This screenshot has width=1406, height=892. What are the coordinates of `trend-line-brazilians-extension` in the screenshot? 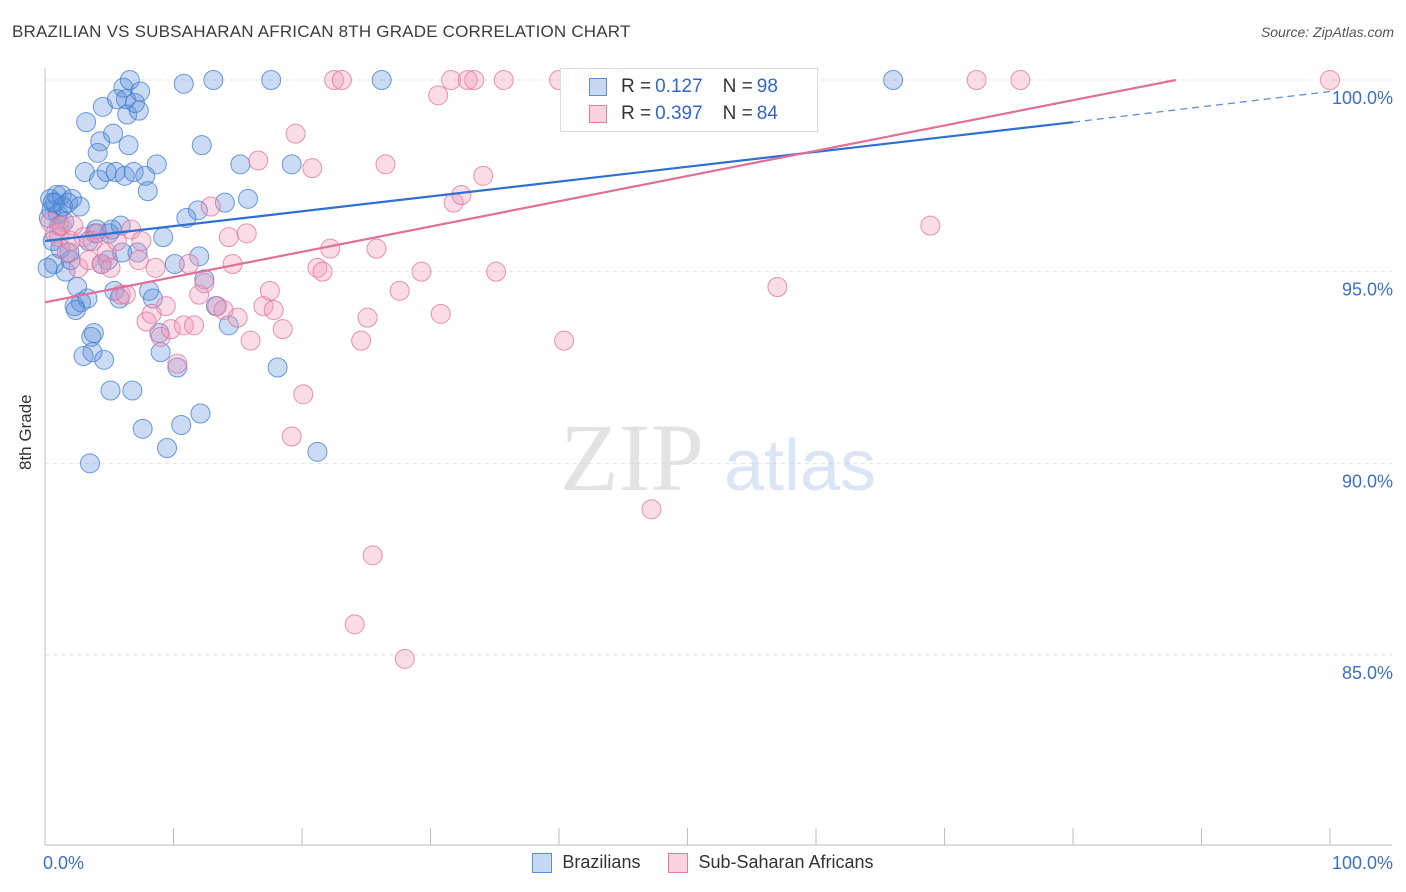 It's located at (1201, 106).